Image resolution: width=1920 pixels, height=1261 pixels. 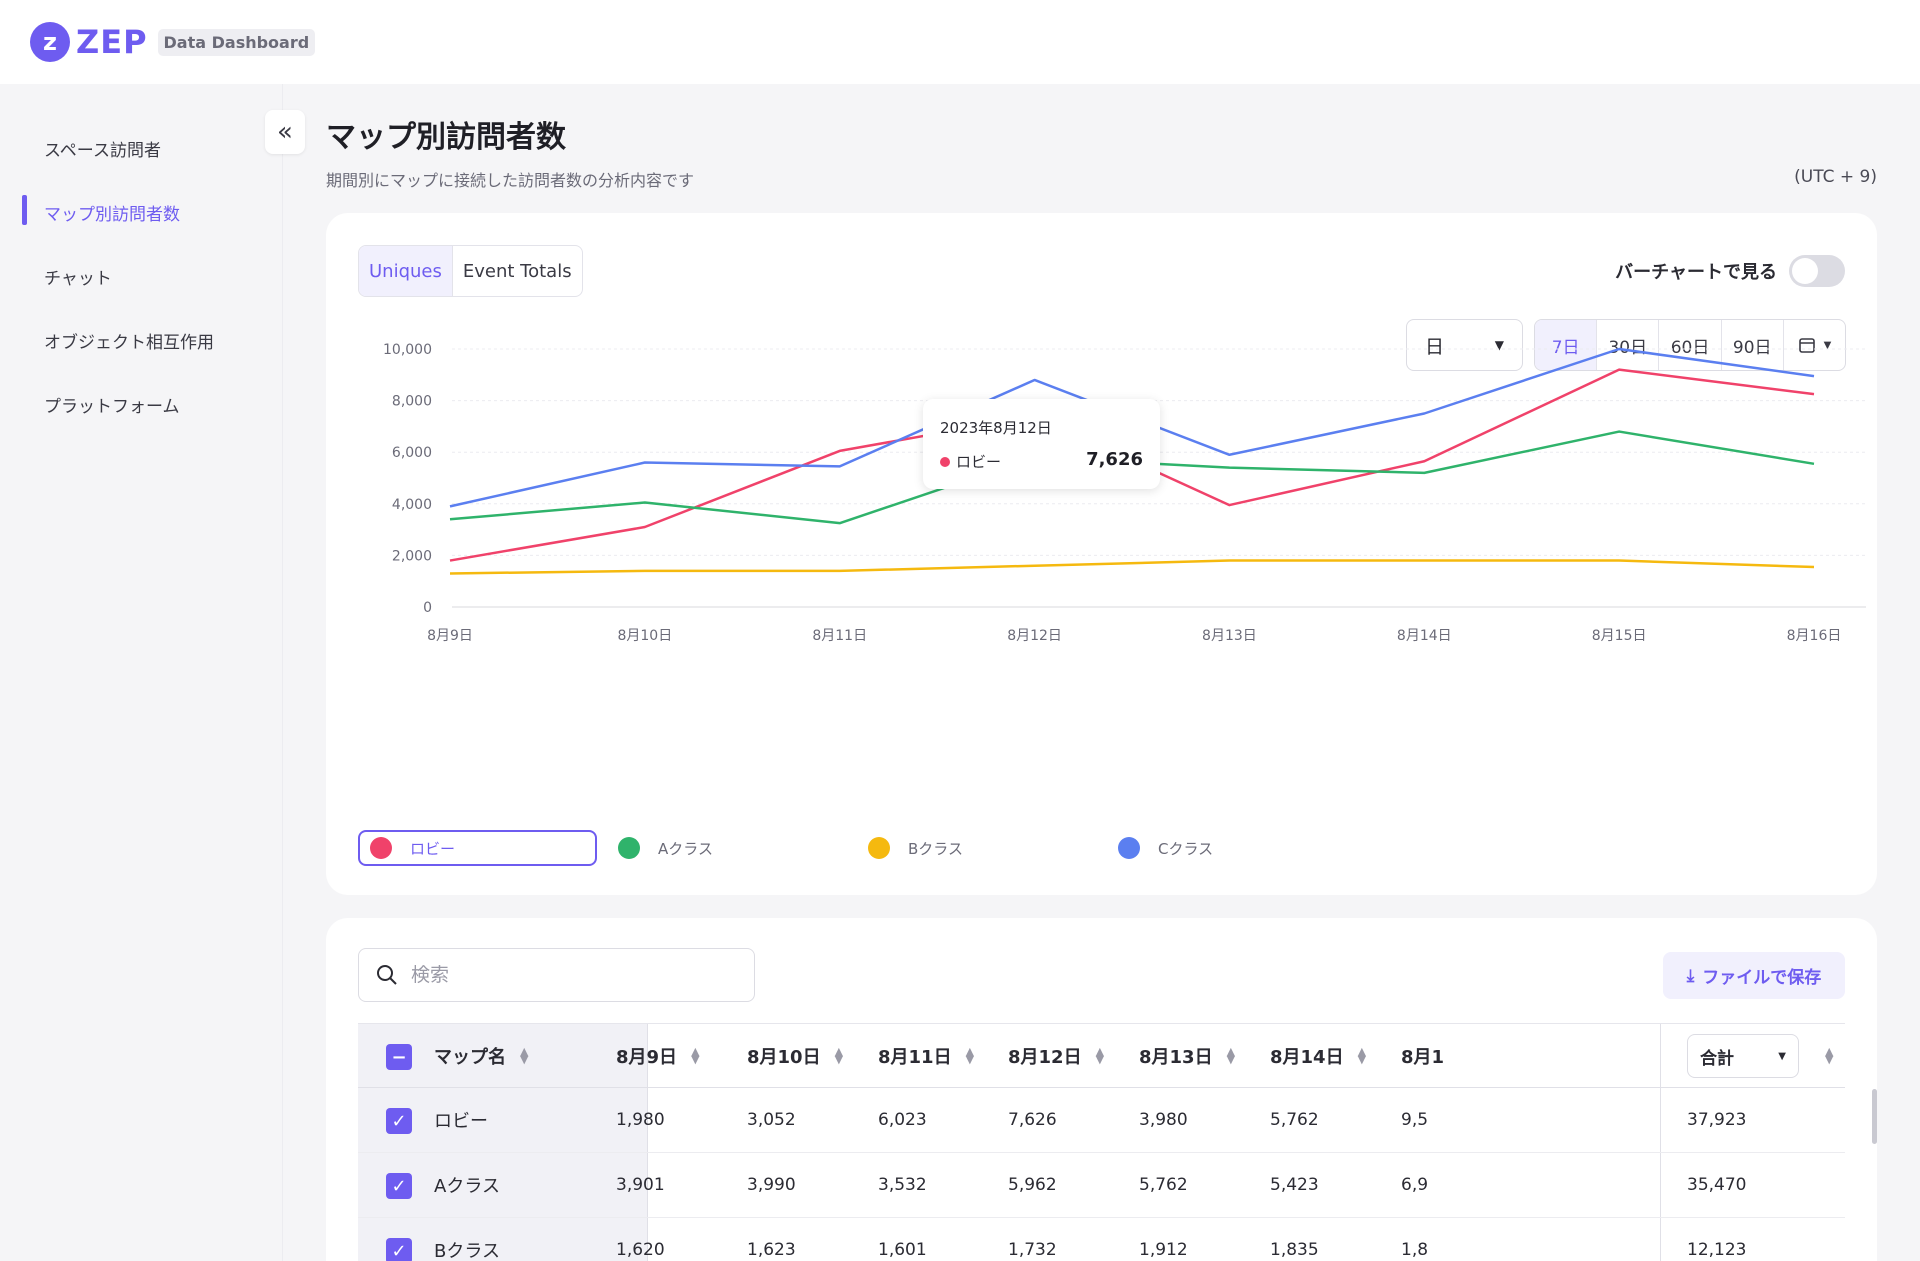 I want to click on sidebar-item-map-visitors: マップ別訪問者数, so click(x=112, y=215).